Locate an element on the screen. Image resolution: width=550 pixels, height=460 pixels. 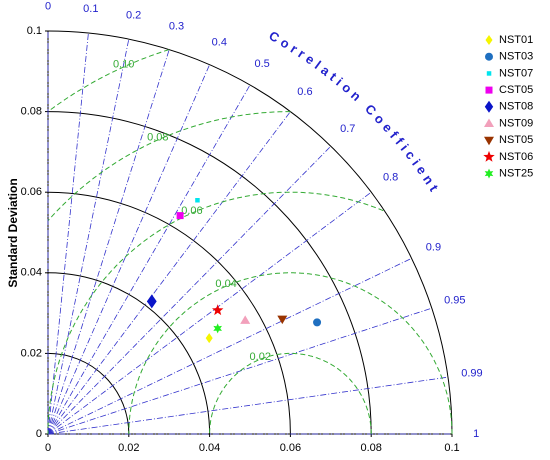
rms-label: 0.04 is located at coordinates (225, 284).